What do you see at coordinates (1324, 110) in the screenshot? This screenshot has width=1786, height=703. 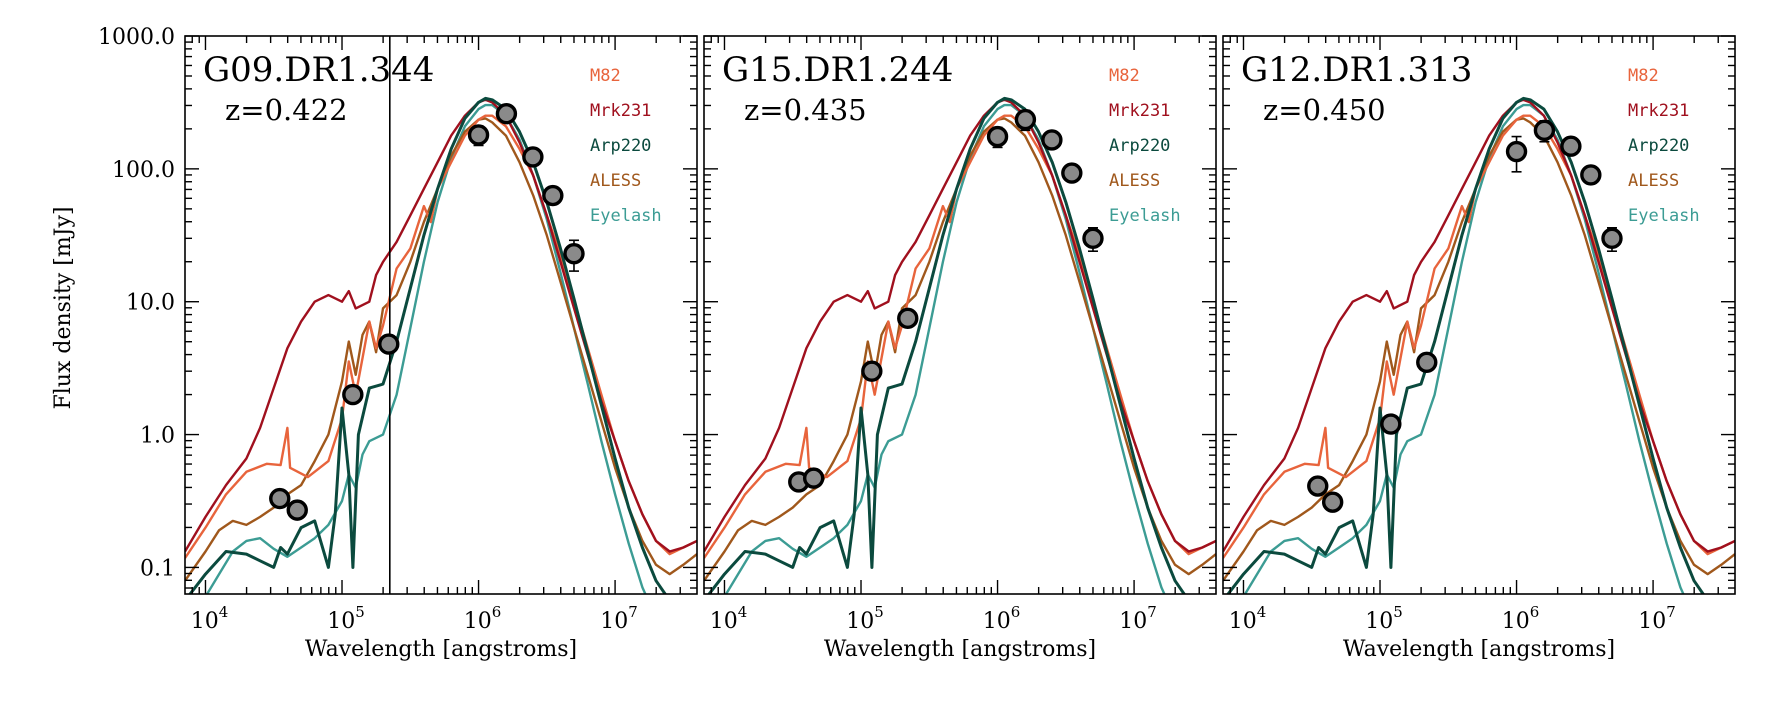 I see `panel-redshift: z=0.450` at bounding box center [1324, 110].